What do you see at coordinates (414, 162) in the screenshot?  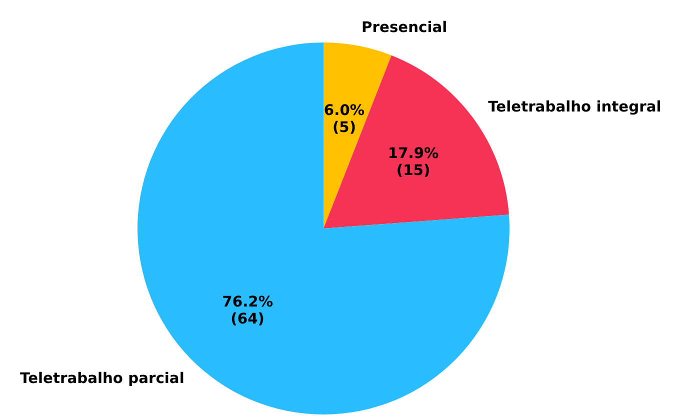 I see `data-label: 17.9% (15)` at bounding box center [414, 162].